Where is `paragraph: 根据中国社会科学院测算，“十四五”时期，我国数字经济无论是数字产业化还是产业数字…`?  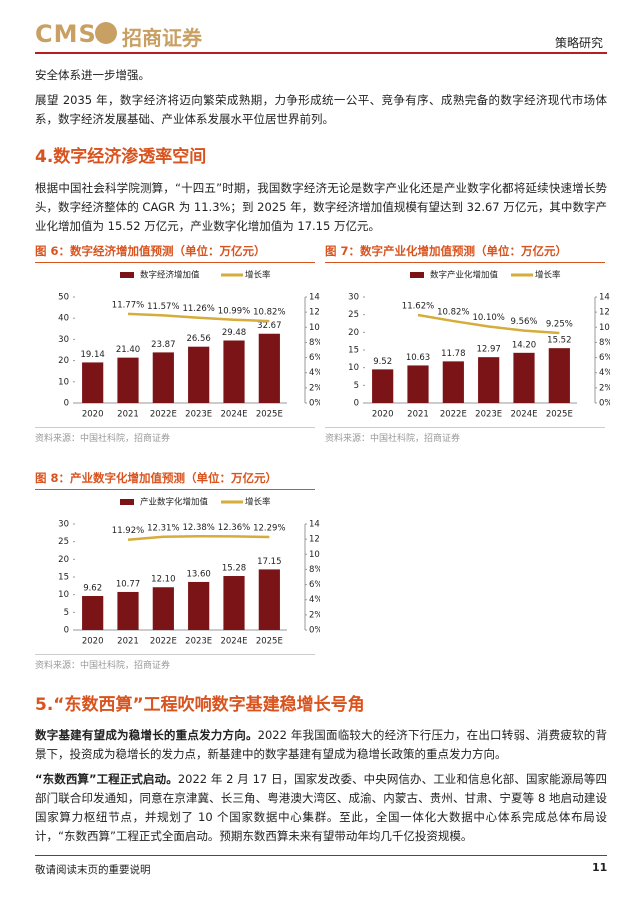
paragraph: 根据中国社会科学院测算，“十四五”时期，我国数字经济无论是数字产业化还是产业数字… is located at coordinates (321, 207).